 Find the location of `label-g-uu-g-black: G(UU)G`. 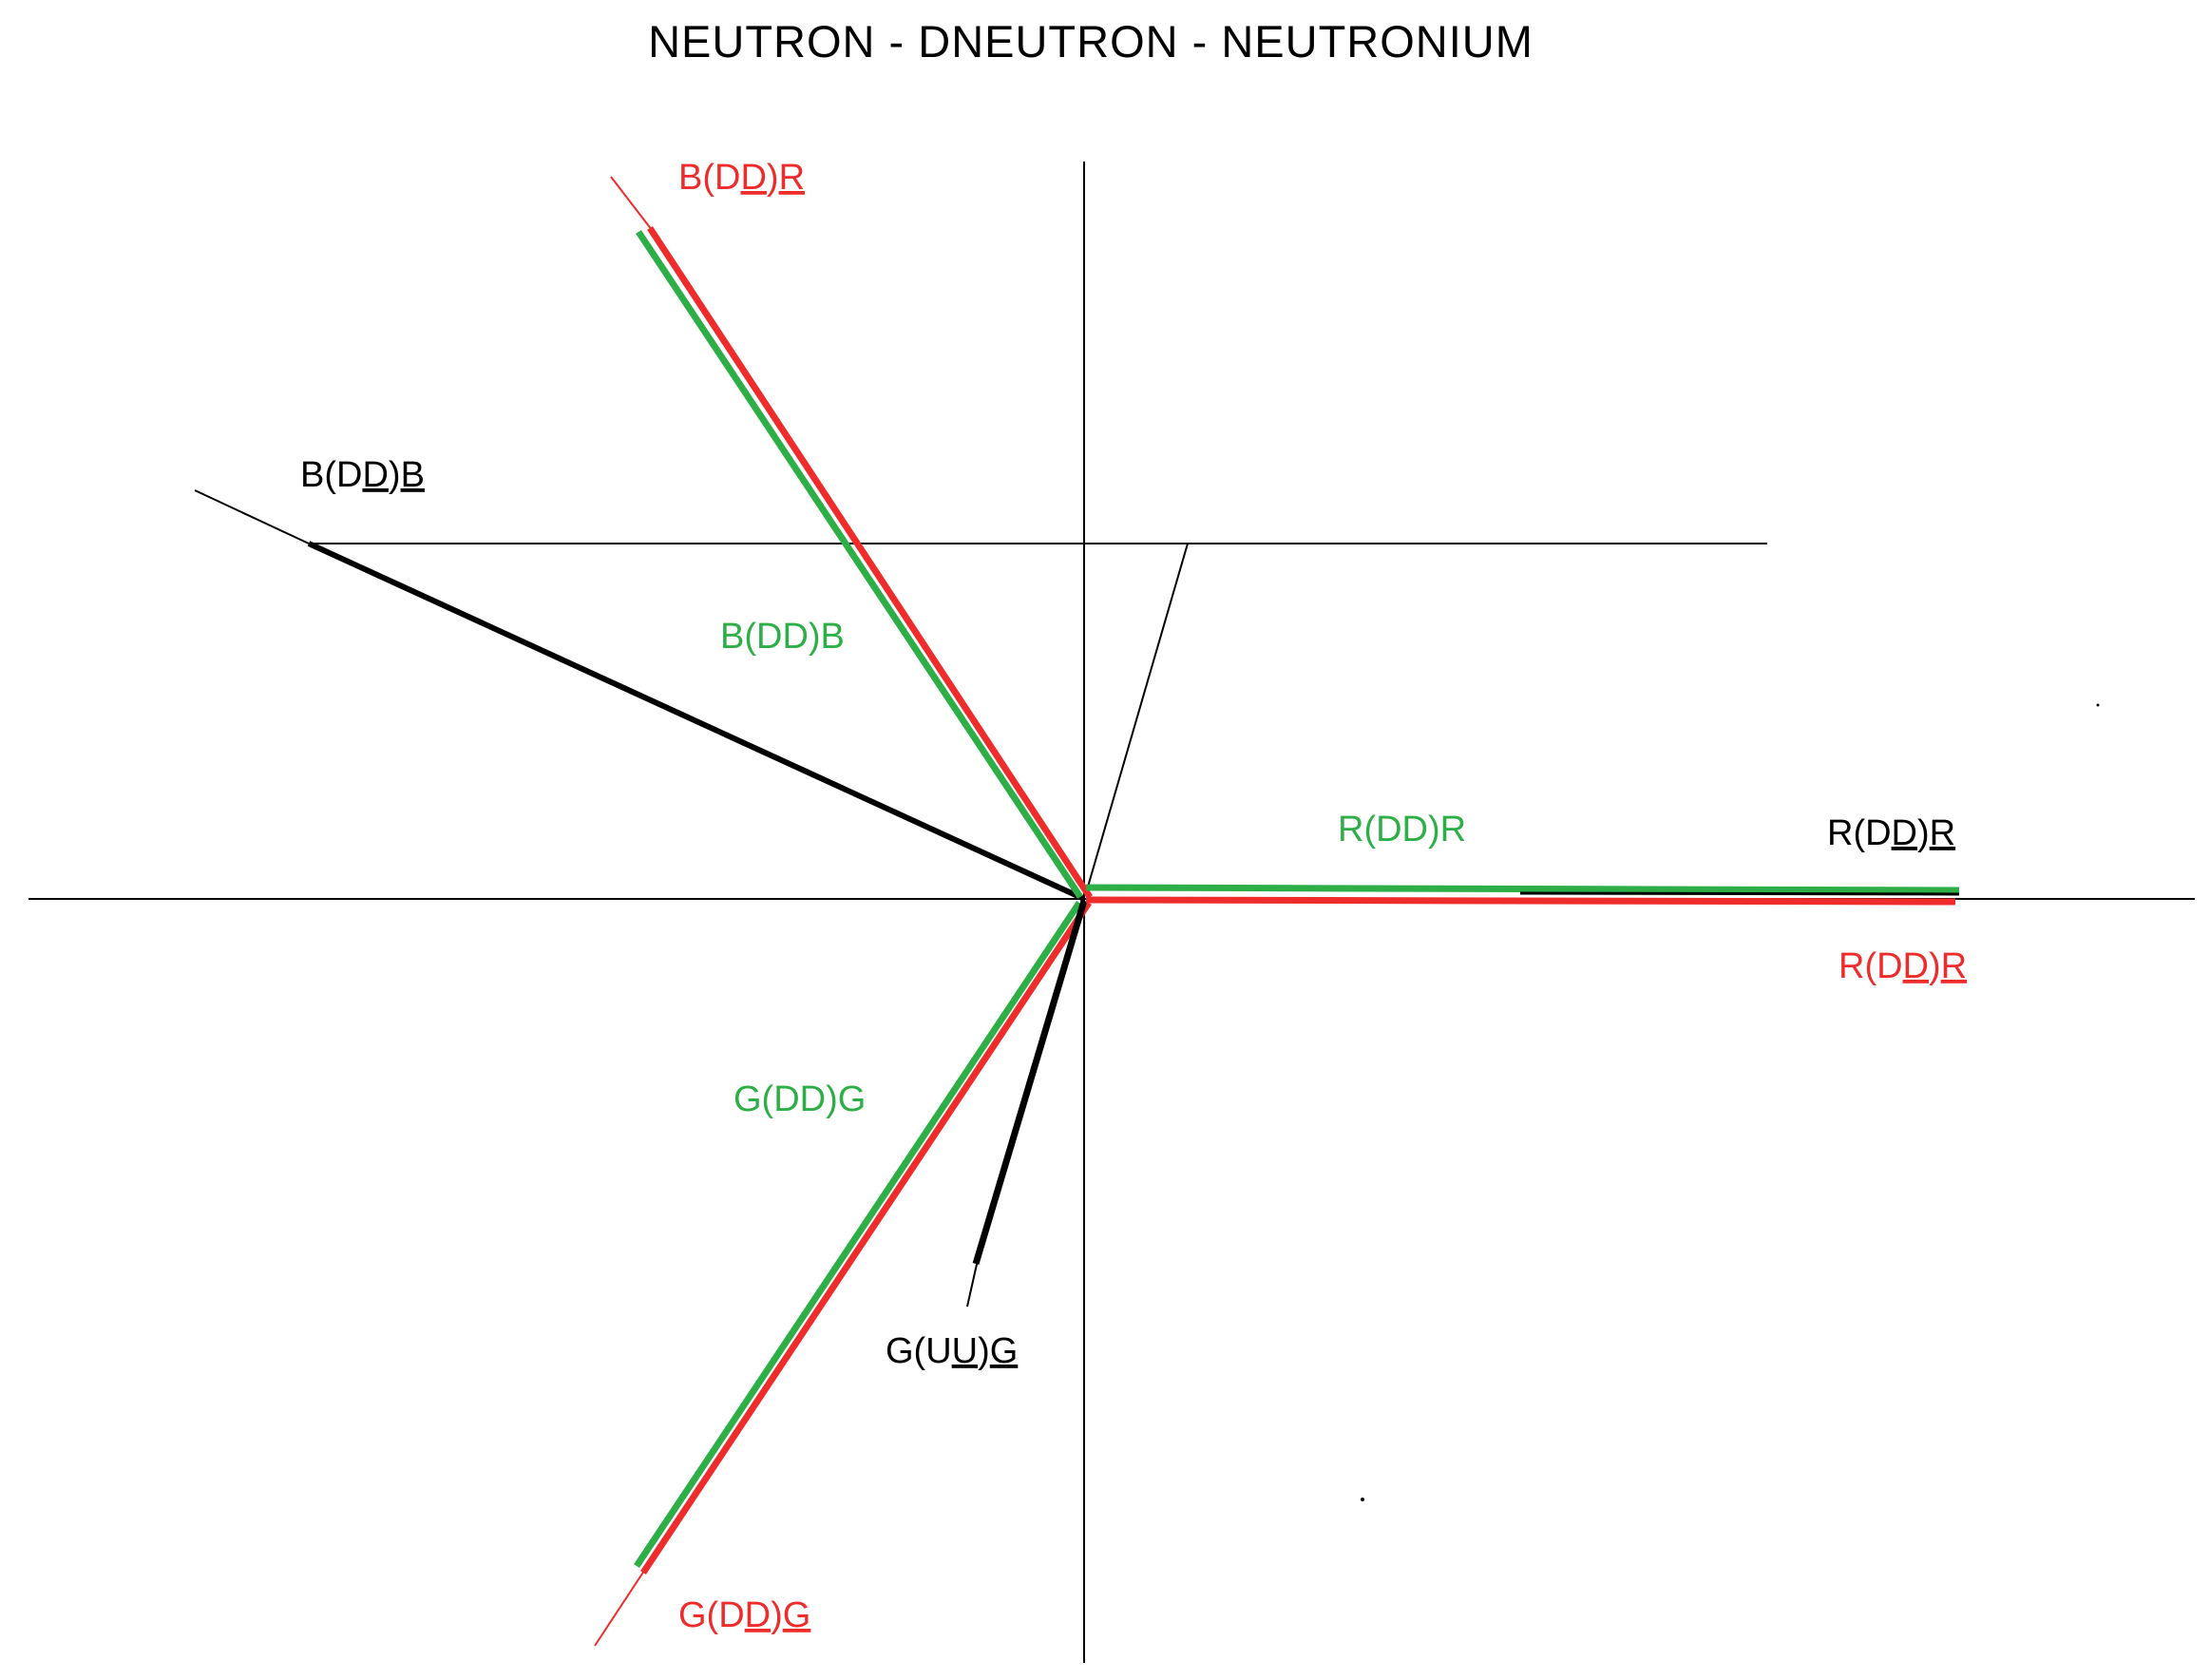

label-g-uu-g-black: G(UU)G is located at coordinates (952, 1351).